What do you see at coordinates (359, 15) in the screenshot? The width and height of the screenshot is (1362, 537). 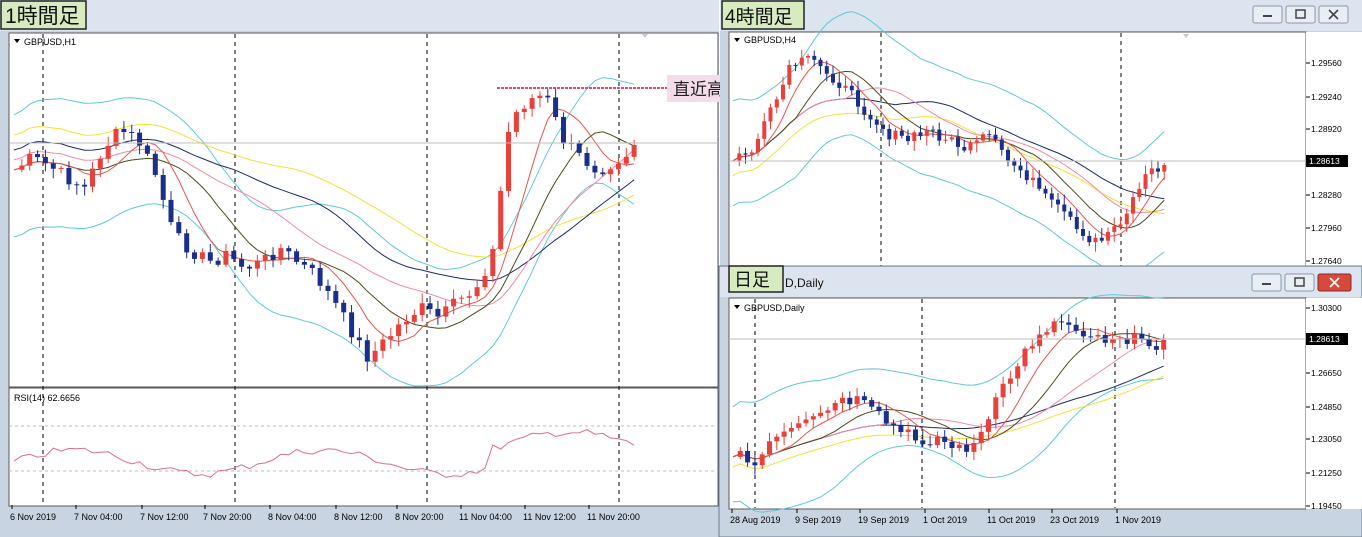 I see `h1-title-bar` at bounding box center [359, 15].